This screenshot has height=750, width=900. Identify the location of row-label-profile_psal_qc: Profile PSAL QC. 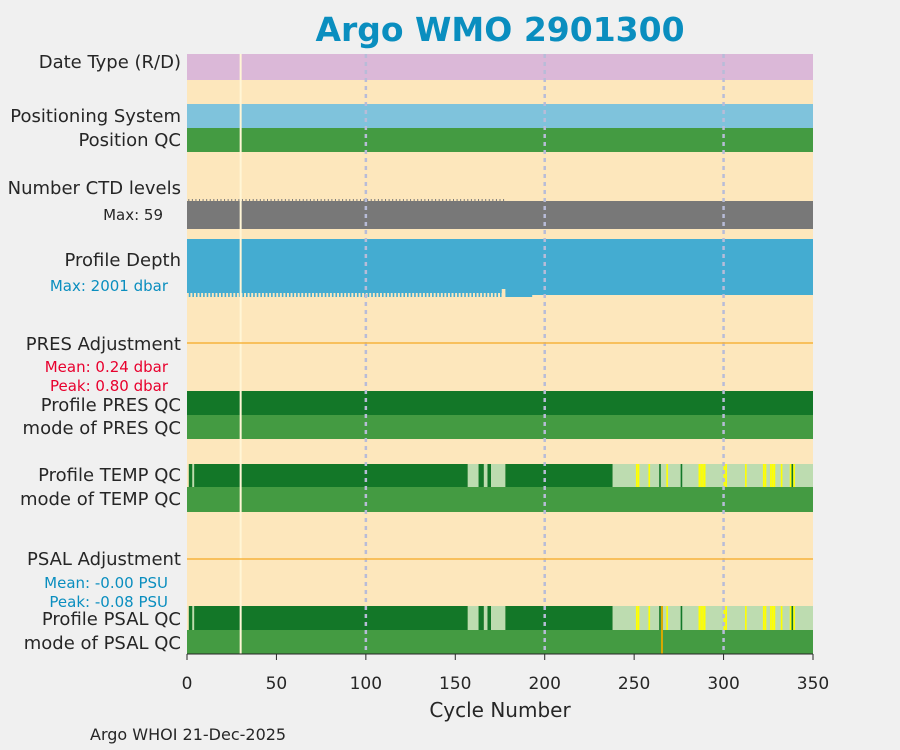
(111, 619).